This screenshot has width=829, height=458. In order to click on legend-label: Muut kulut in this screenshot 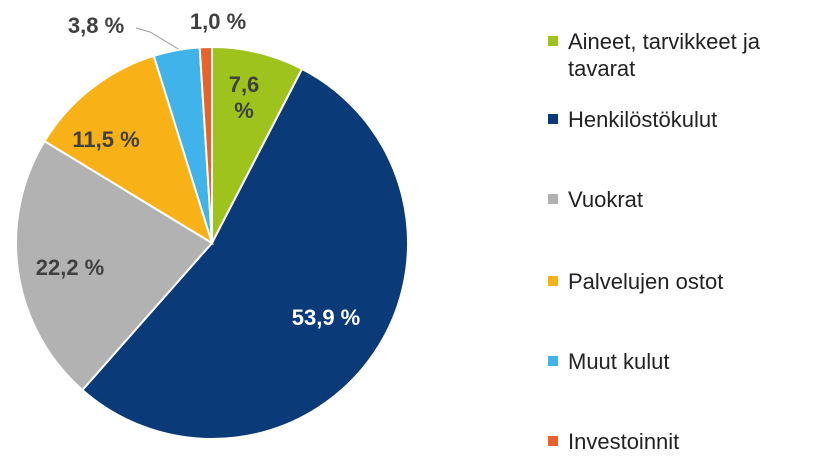, I will do `click(619, 361)`.